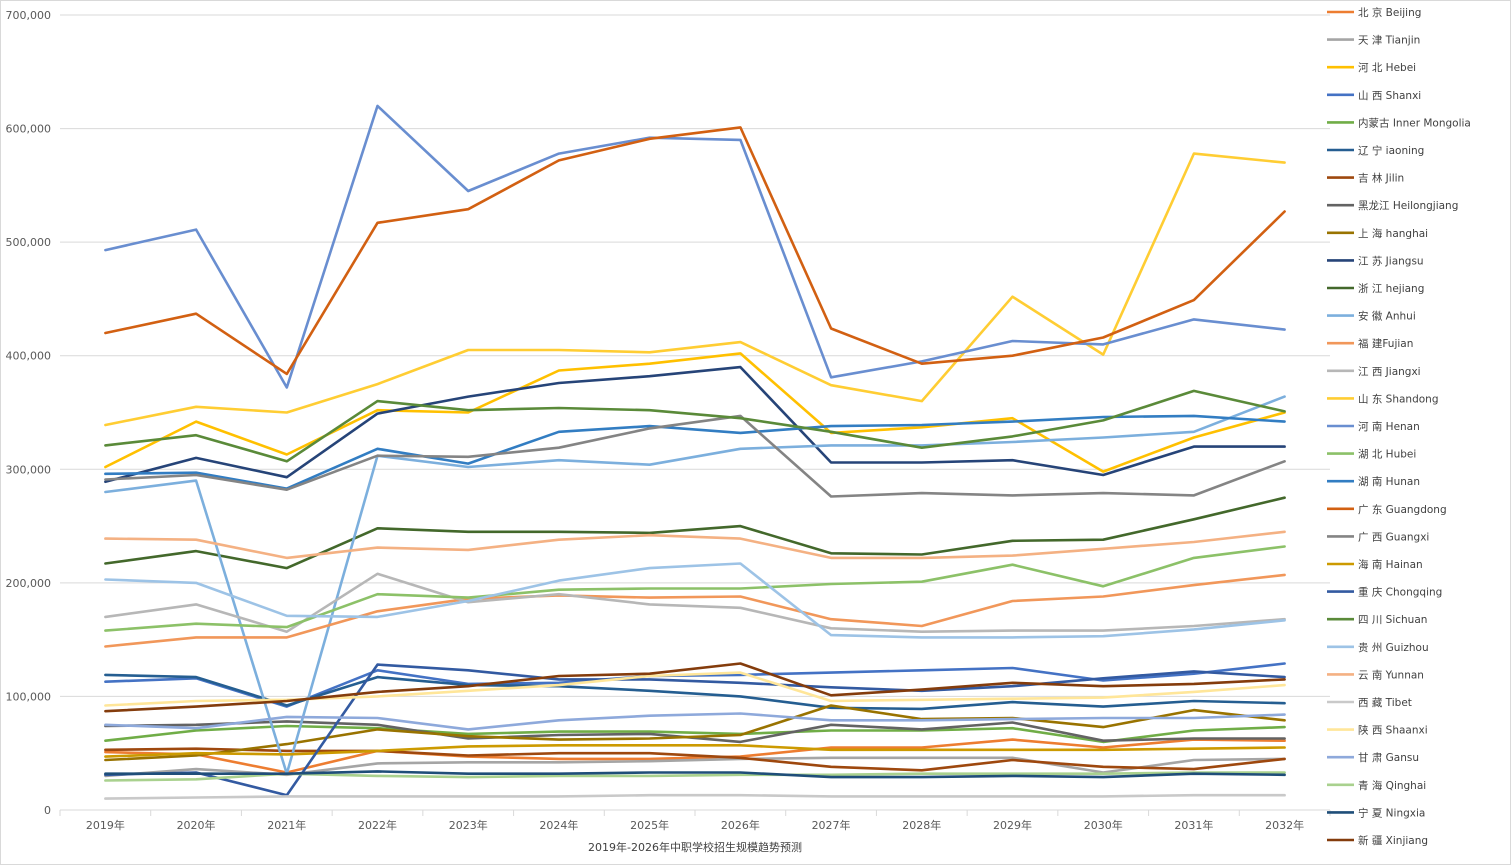 Image resolution: width=1511 pixels, height=865 pixels. I want to click on x-tick-label: 2029年, so click(1012, 825).